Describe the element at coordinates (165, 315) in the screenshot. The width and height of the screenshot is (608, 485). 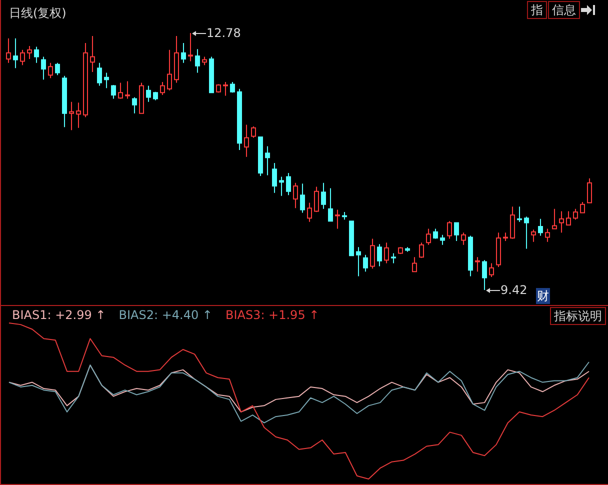
I see `text: BIAS2: +4.40 ↑` at that location.